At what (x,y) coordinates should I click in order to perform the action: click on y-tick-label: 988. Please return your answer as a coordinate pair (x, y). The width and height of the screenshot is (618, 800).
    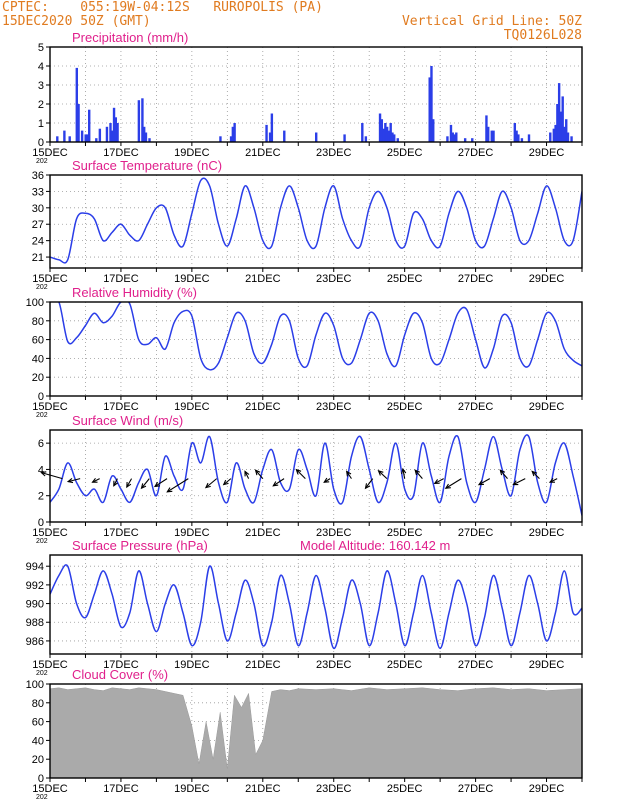
    Looking at the image, I should click on (35, 623).